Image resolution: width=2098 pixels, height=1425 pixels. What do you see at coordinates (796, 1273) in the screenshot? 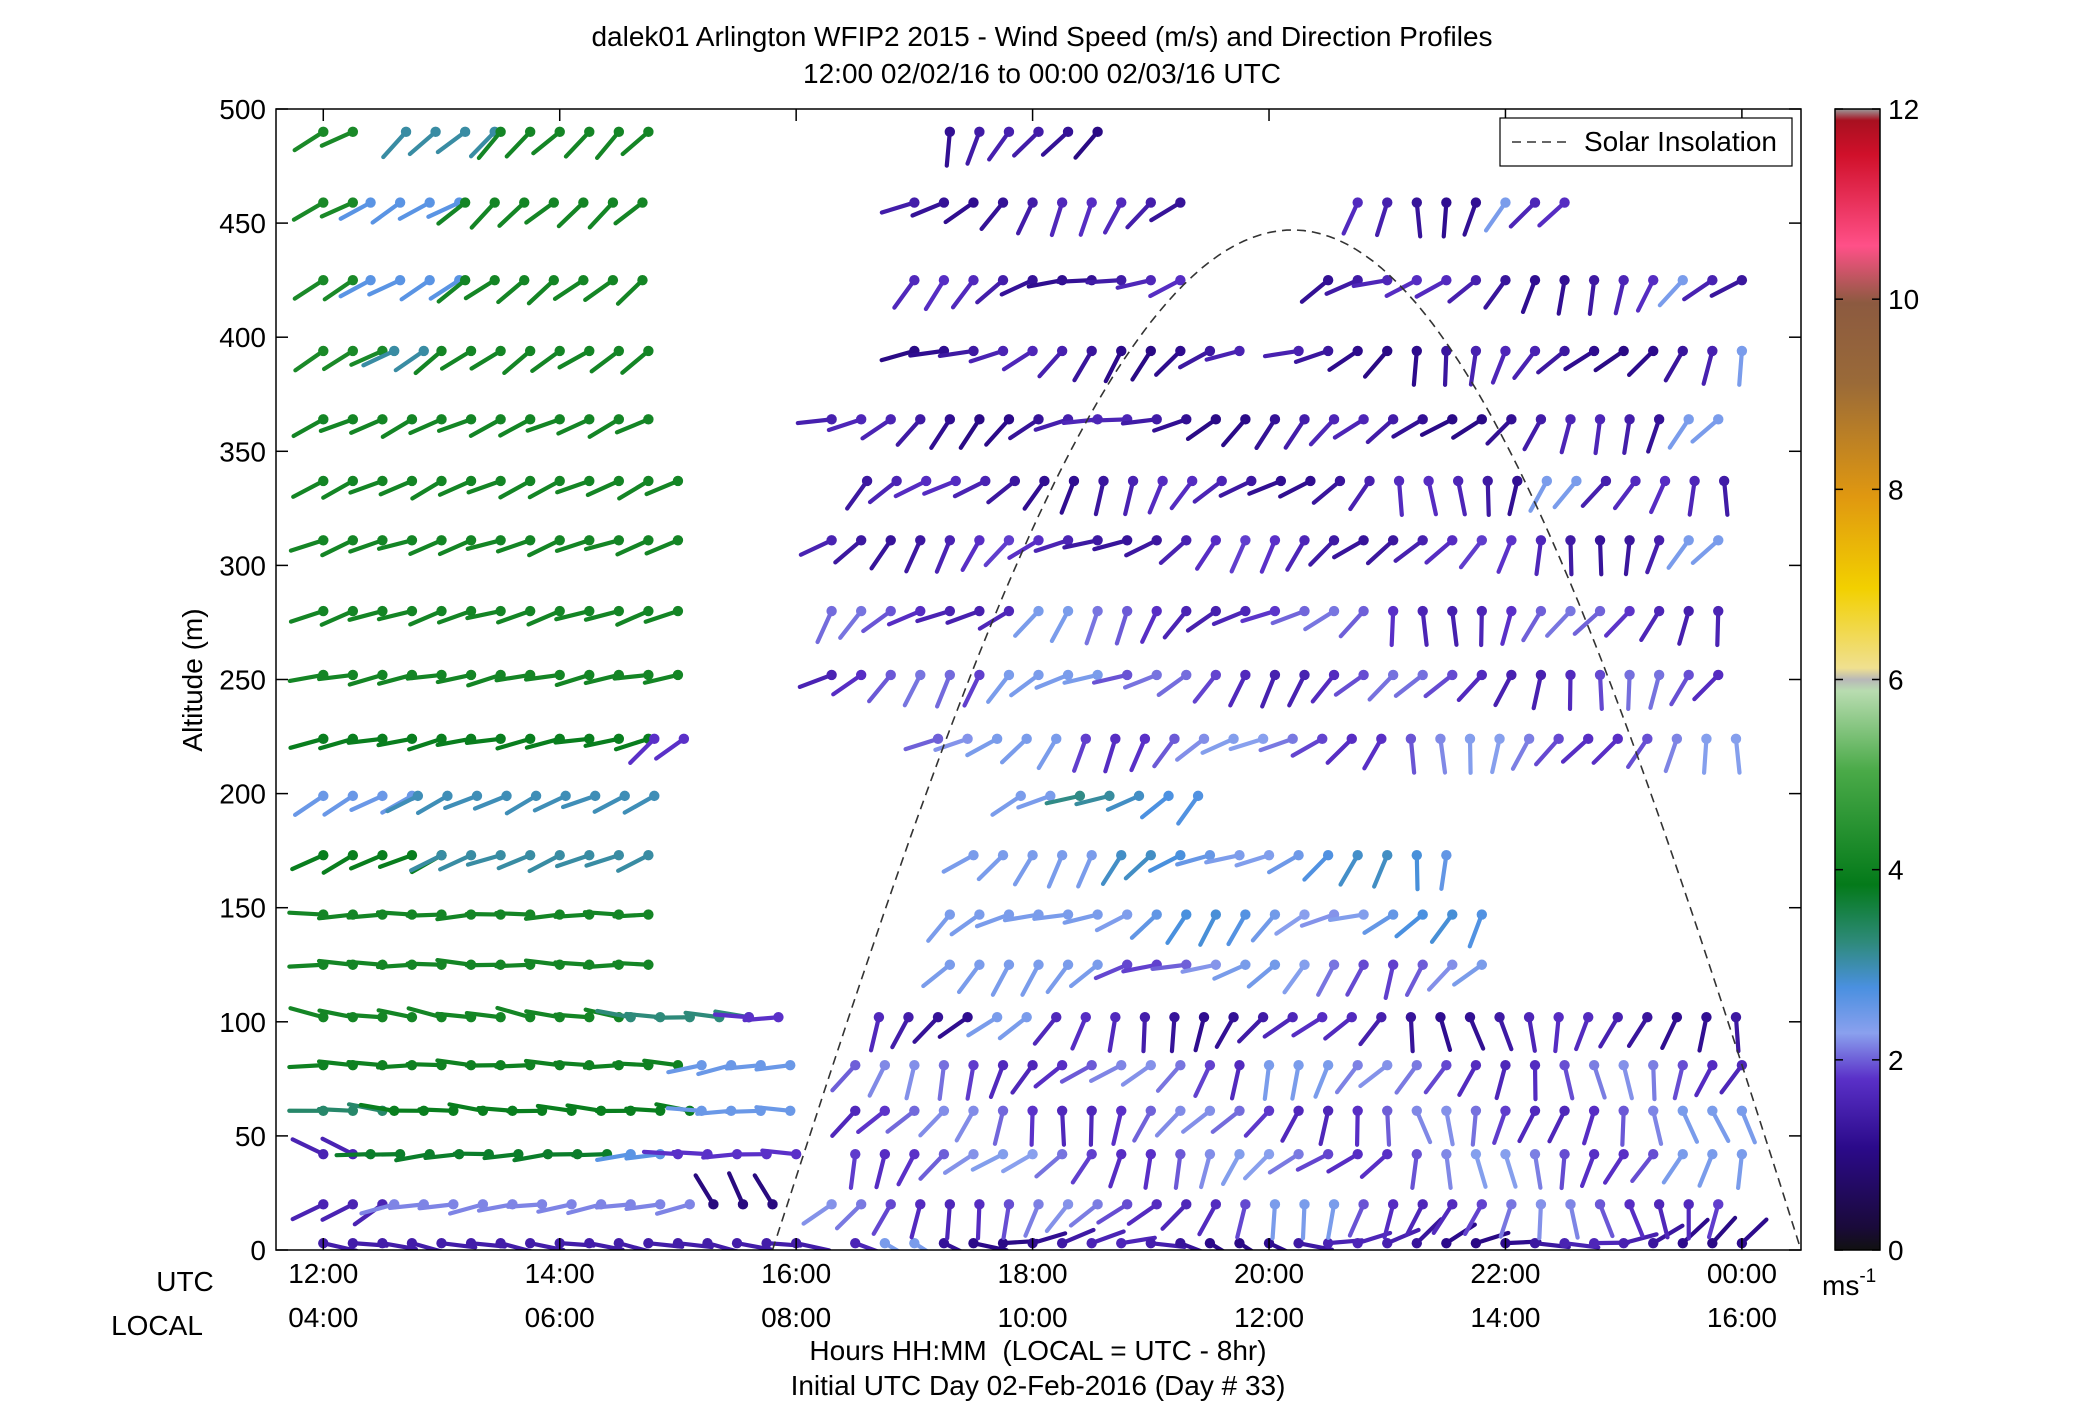
I see `x-tick-label-utc: 16:00` at bounding box center [796, 1273].